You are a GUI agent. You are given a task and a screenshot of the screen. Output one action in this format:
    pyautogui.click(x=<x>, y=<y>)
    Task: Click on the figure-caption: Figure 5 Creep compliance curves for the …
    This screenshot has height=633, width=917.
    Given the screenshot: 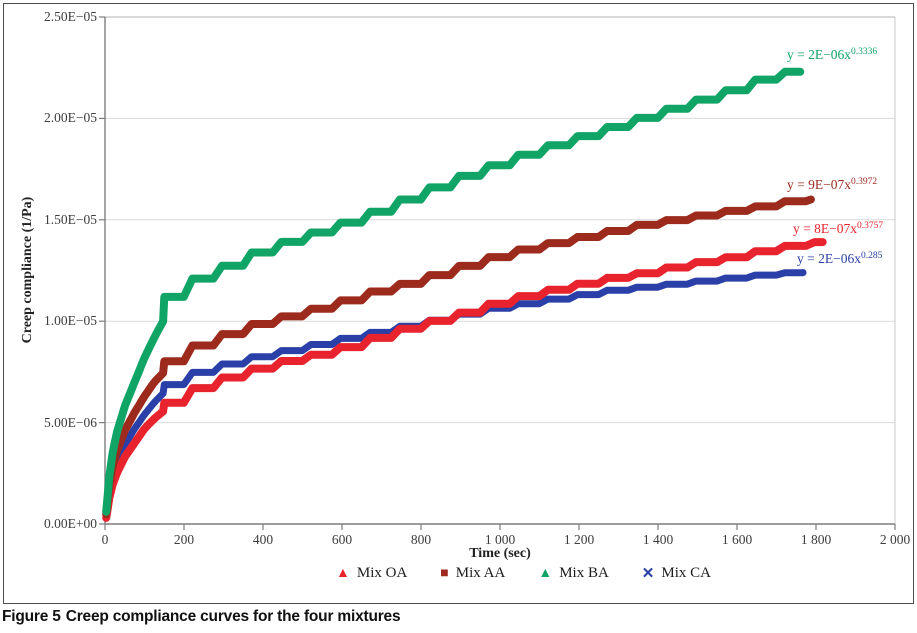 What is the action you would take?
    pyautogui.click(x=201, y=617)
    